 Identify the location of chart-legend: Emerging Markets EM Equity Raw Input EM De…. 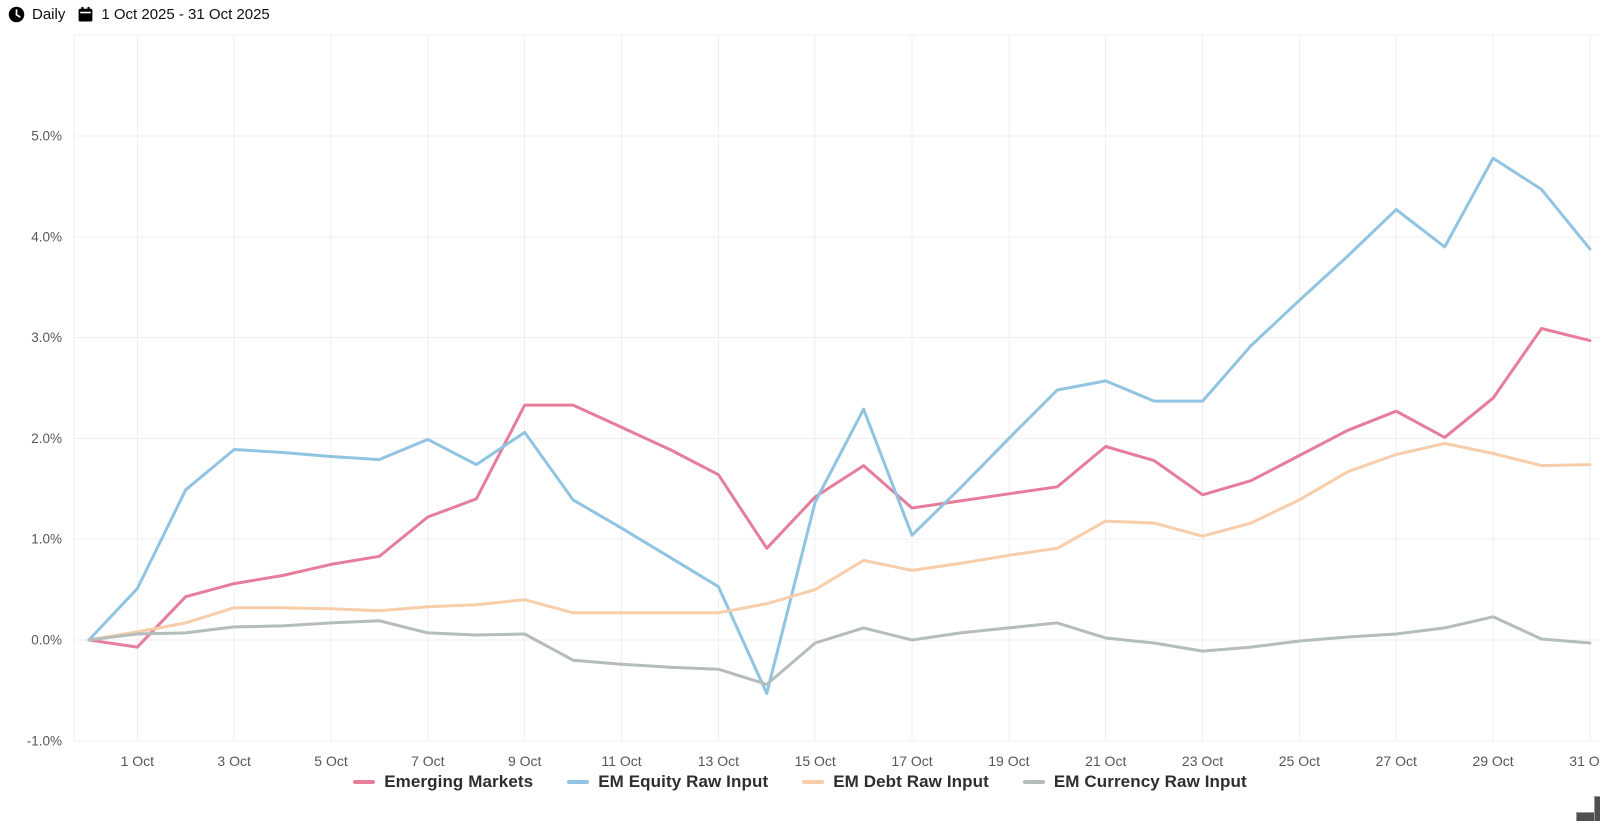
(800, 782).